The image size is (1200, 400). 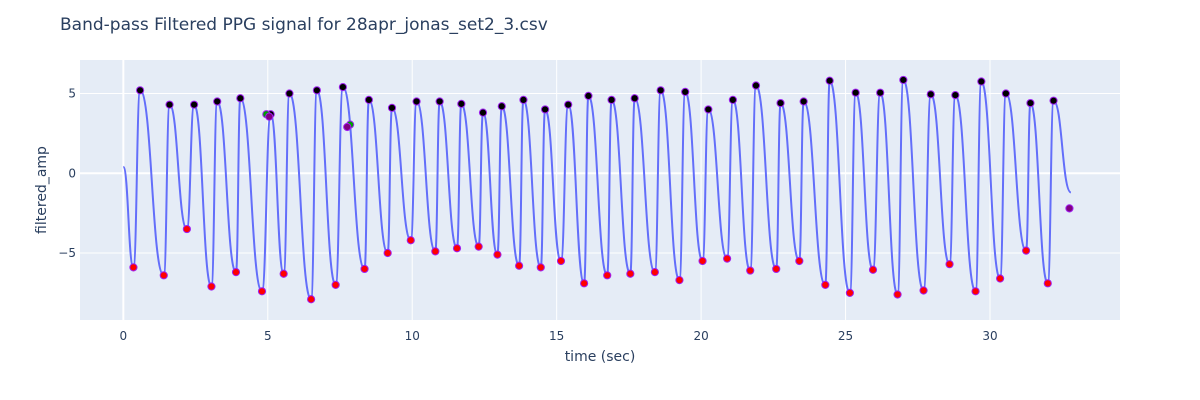 What do you see at coordinates (412, 336) in the screenshot?
I see `x-tick-label: 10` at bounding box center [412, 336].